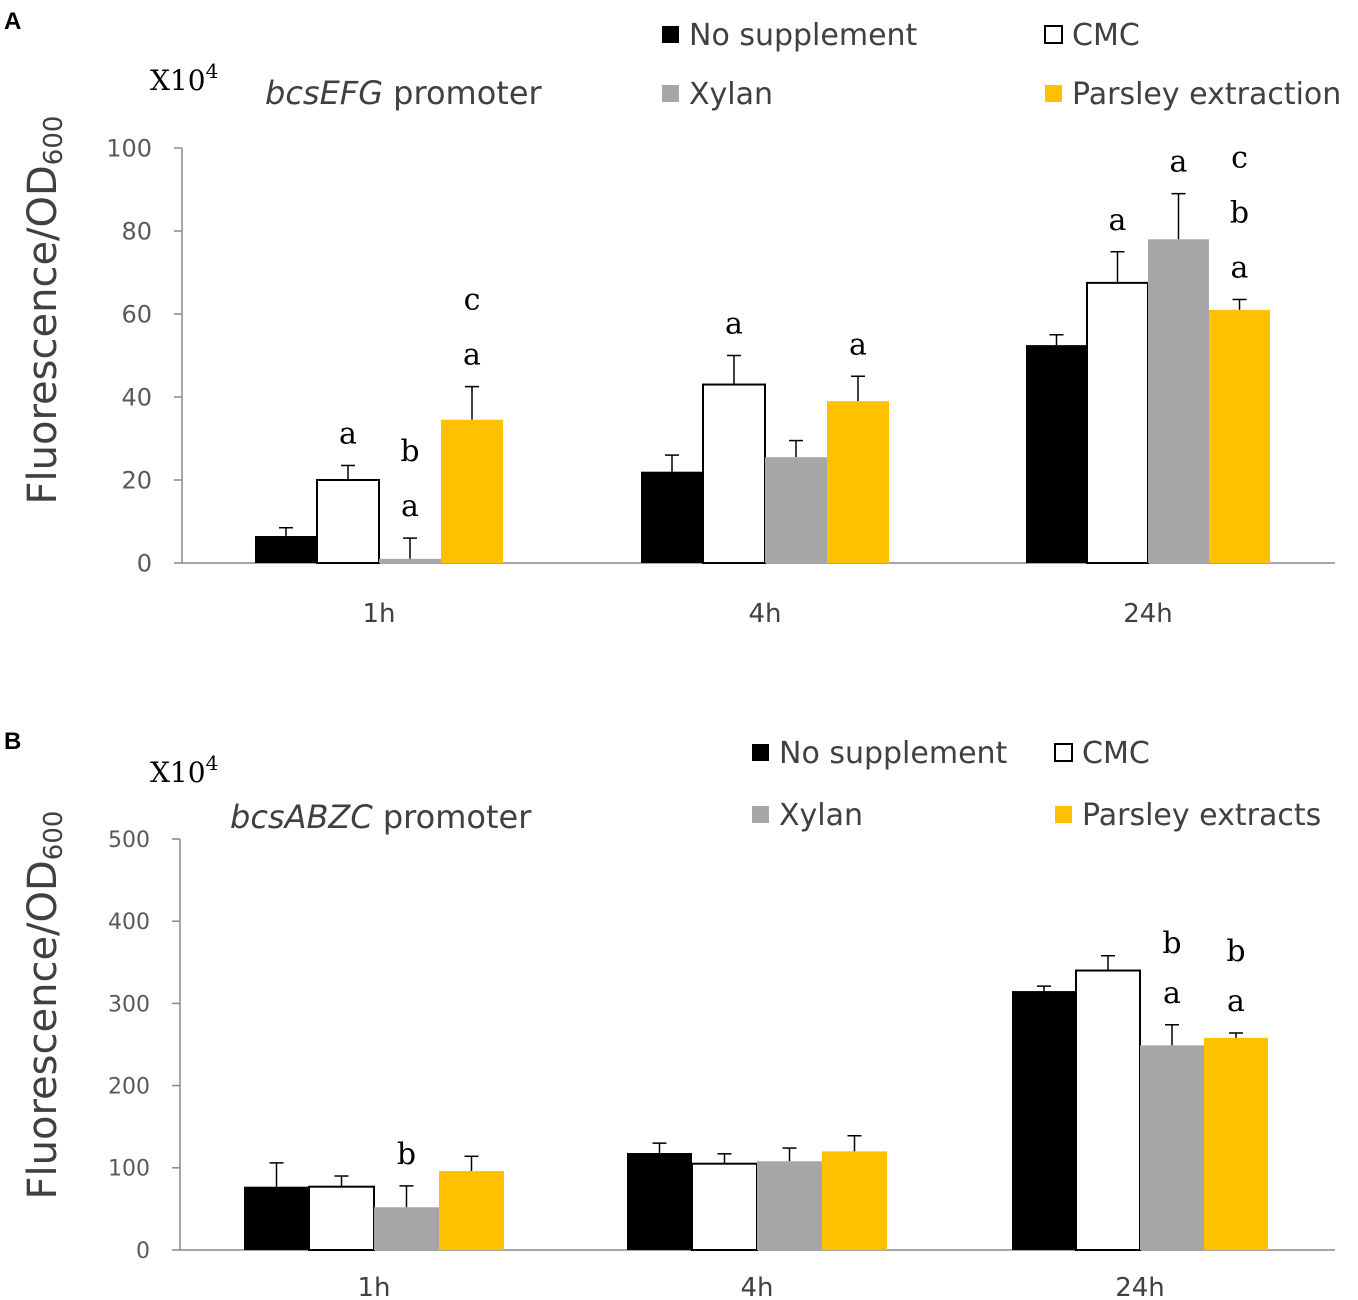 The image size is (1358, 1300). What do you see at coordinates (136, 398) in the screenshot?
I see `y-tick-label: 40` at bounding box center [136, 398].